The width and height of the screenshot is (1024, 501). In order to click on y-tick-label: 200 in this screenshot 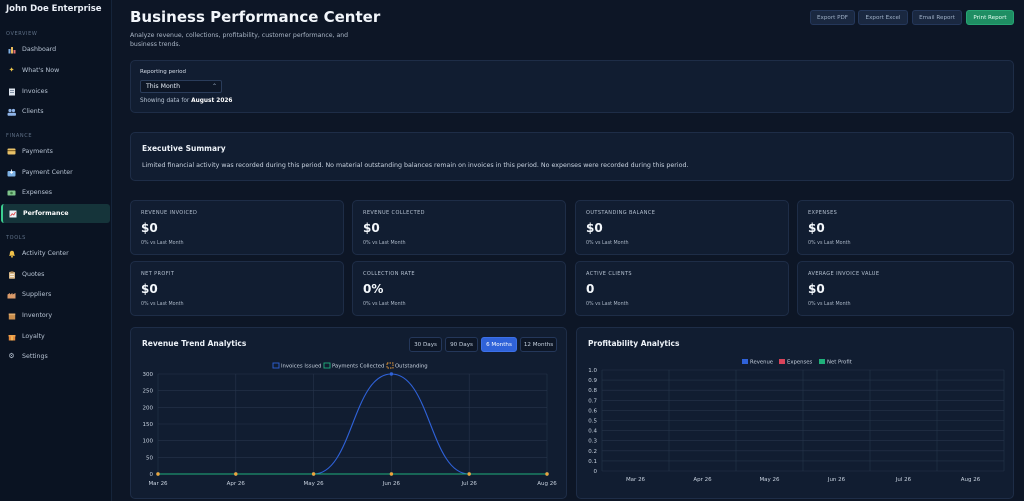, I will do `click(148, 408)`.